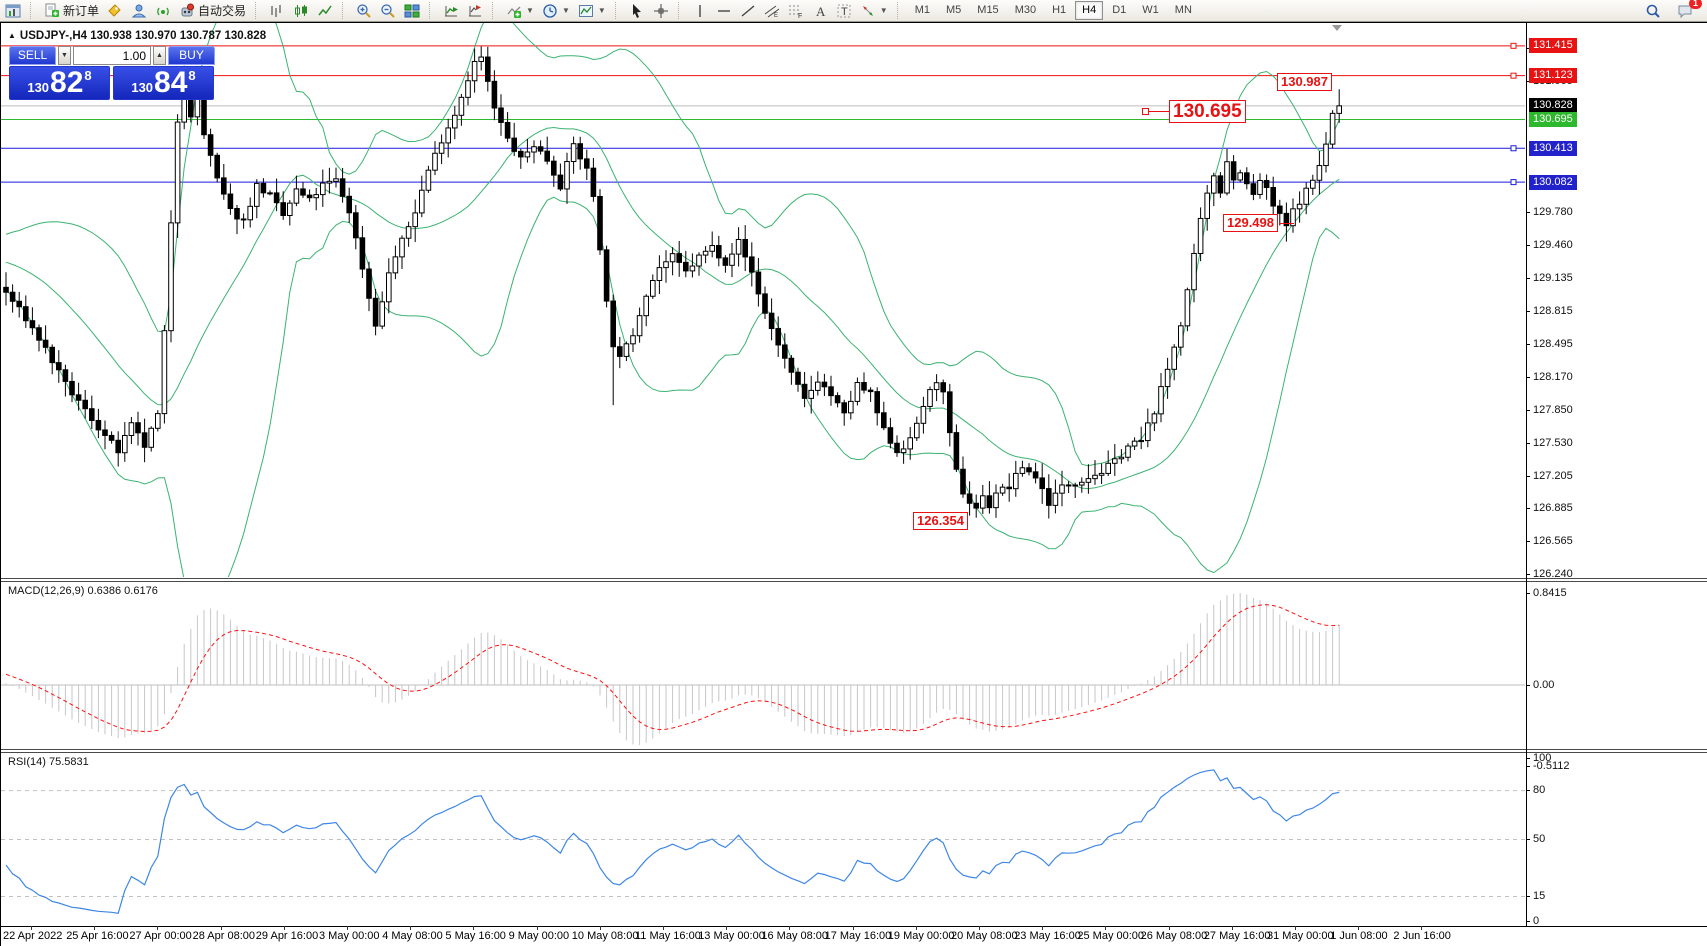 The height and width of the screenshot is (946, 1707). What do you see at coordinates (1304, 82) in the screenshot?
I see `price-annotation: 130.987` at bounding box center [1304, 82].